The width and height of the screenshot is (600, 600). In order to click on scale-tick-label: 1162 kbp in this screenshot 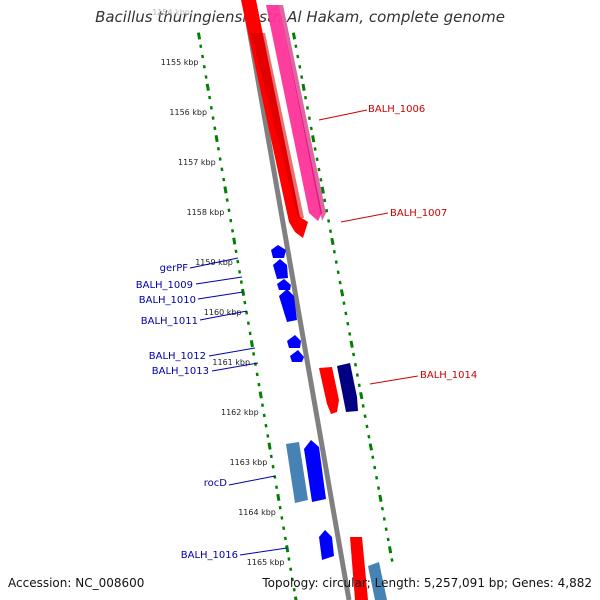, I will do `click(240, 412)`.